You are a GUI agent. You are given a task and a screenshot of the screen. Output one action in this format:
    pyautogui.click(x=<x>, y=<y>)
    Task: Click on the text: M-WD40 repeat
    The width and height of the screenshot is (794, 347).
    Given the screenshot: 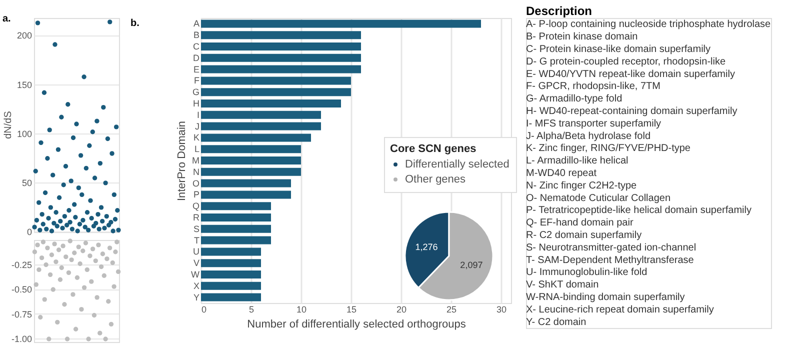 What is the action you would take?
    pyautogui.click(x=561, y=173)
    